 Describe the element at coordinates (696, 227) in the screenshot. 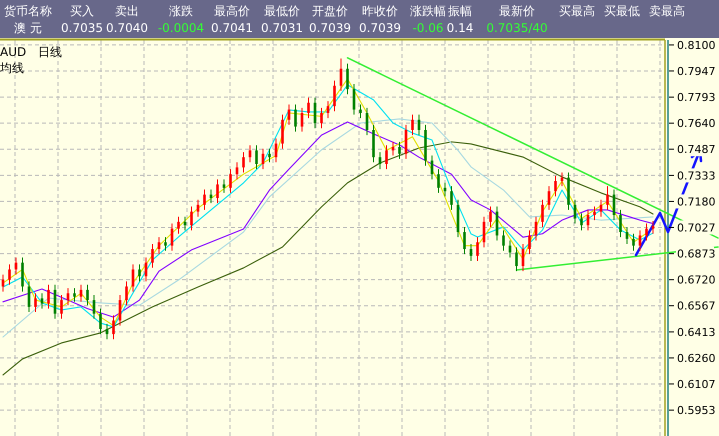

I see `y-tick-label: 0.7027` at that location.